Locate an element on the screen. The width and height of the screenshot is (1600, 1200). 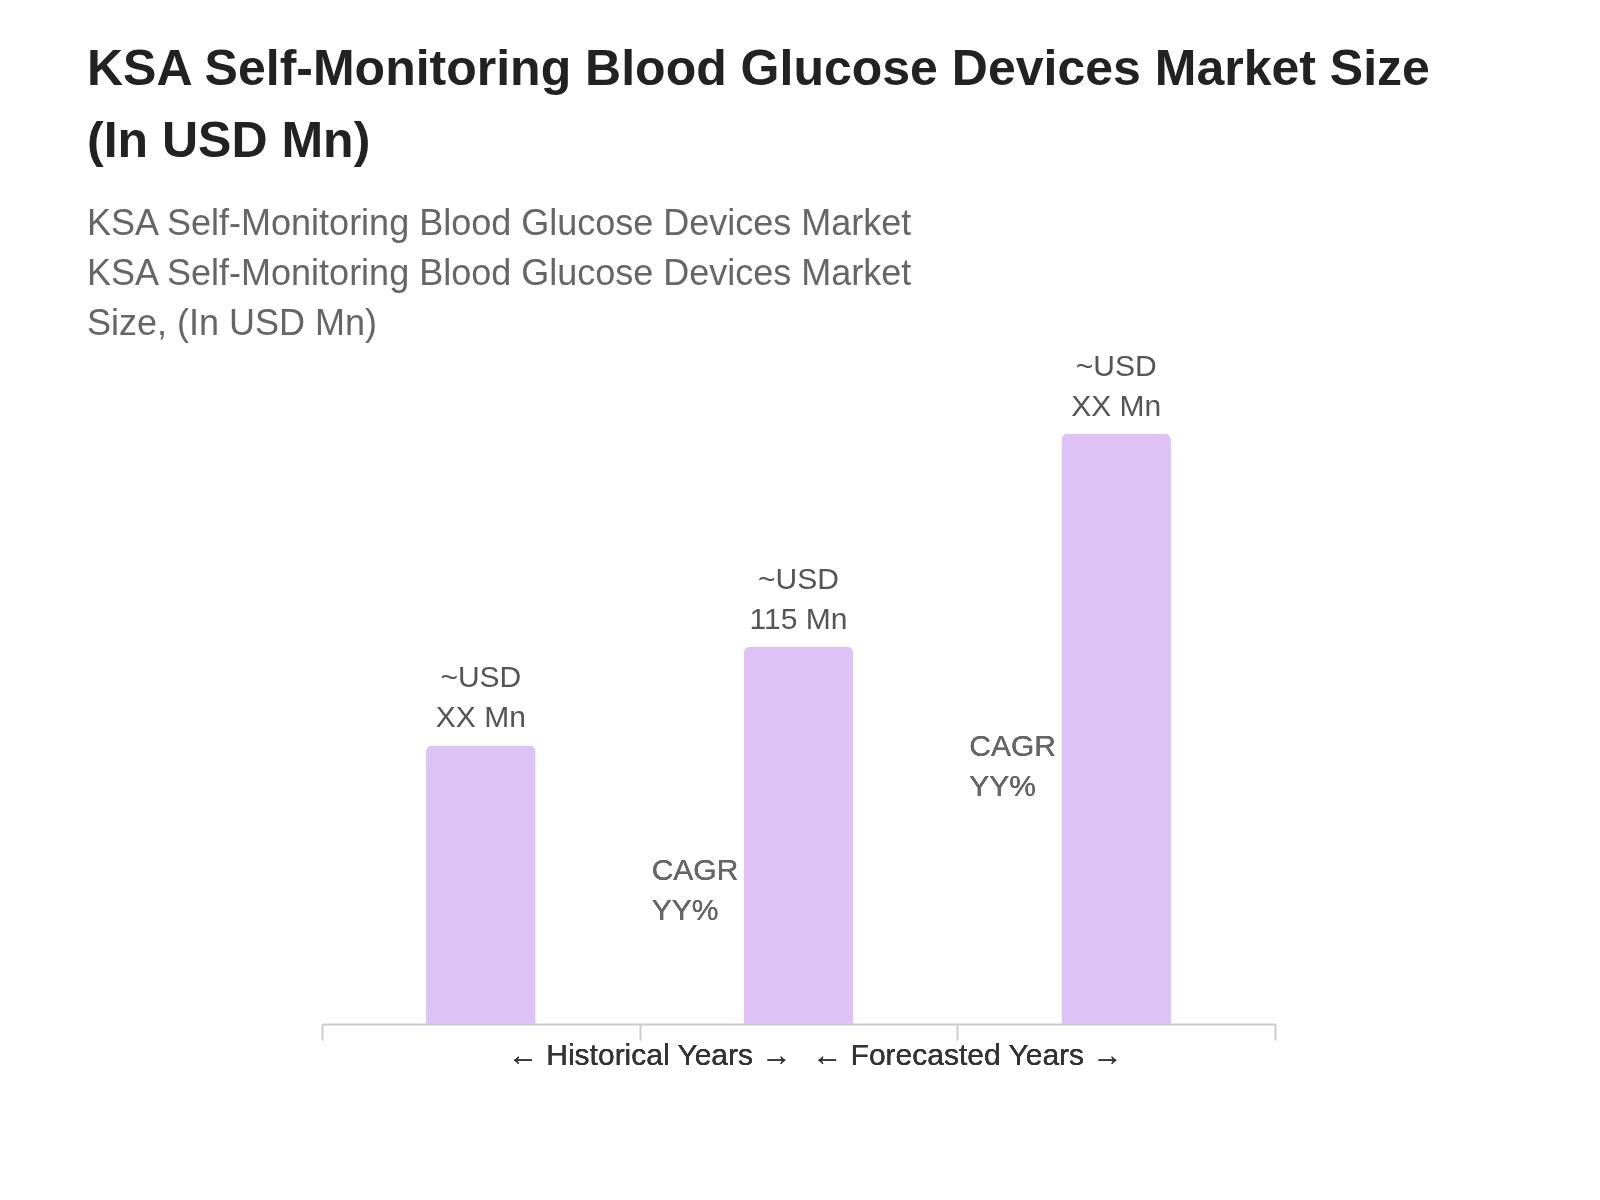
text: ← Forecasted Years → is located at coordinates (967, 1054).